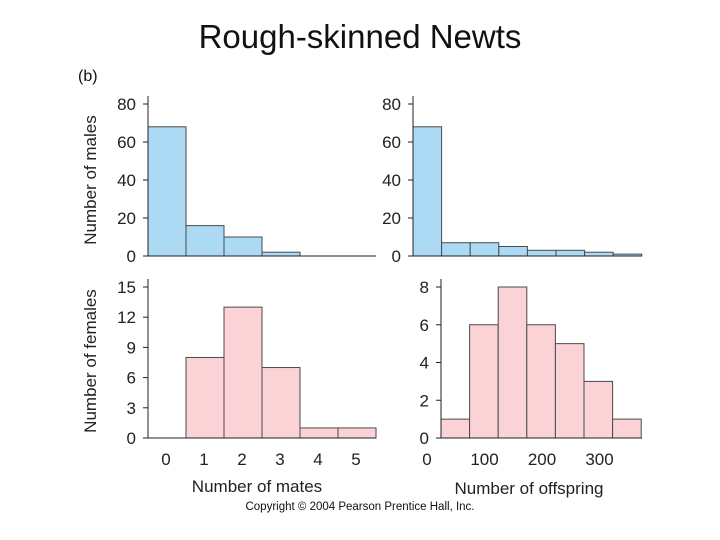 The image size is (720, 540). What do you see at coordinates (484, 459) in the screenshot?
I see `x-tick-label: 100` at bounding box center [484, 459].